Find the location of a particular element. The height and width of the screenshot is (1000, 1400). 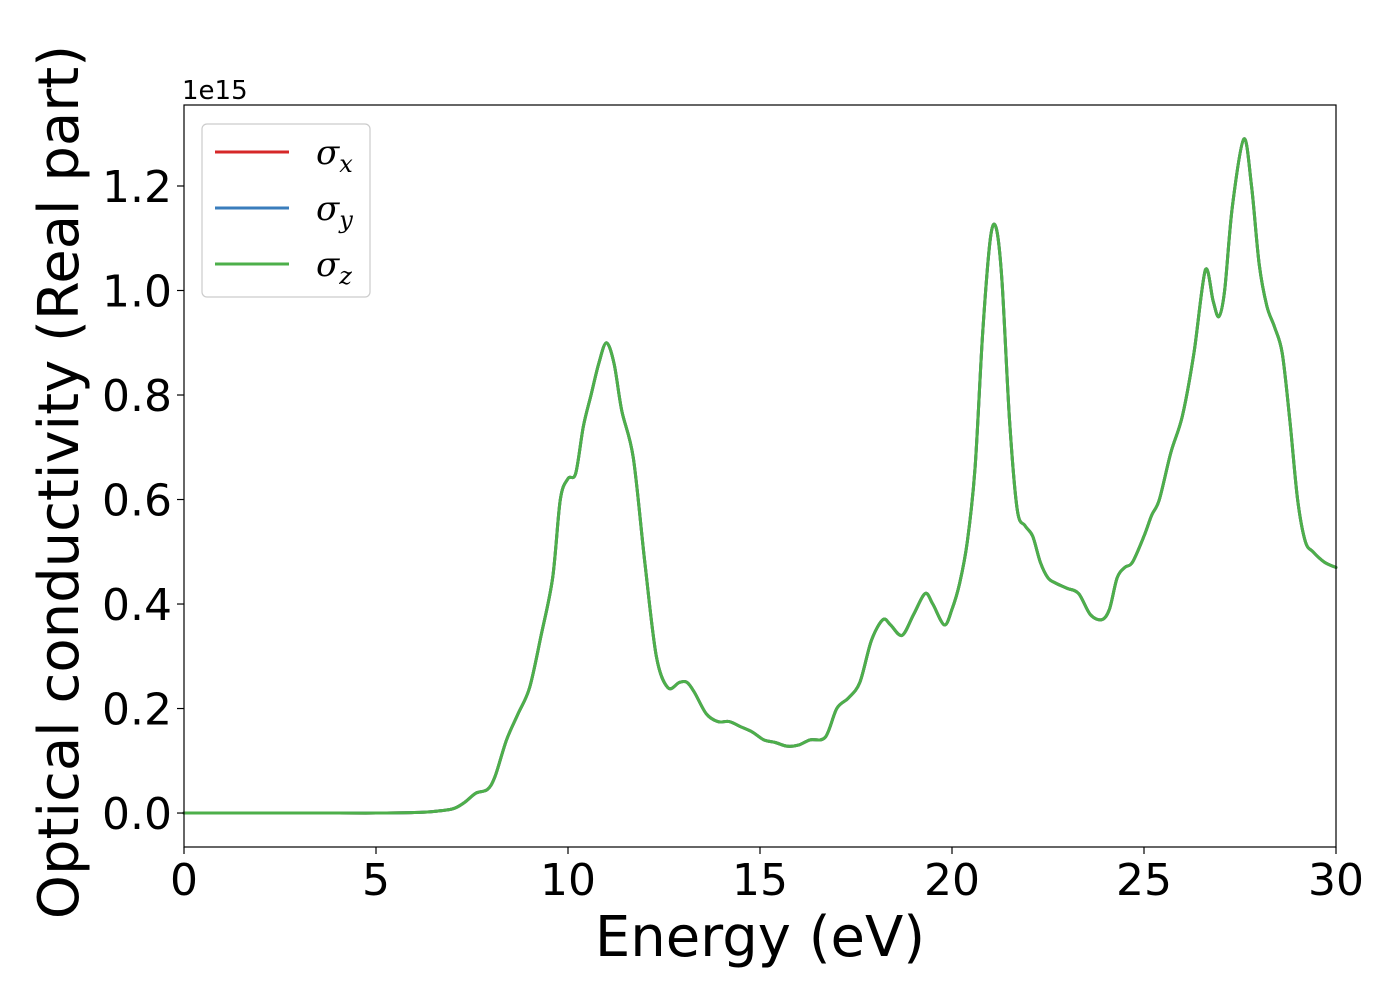

x-tick-label: 10 is located at coordinates (568, 880).